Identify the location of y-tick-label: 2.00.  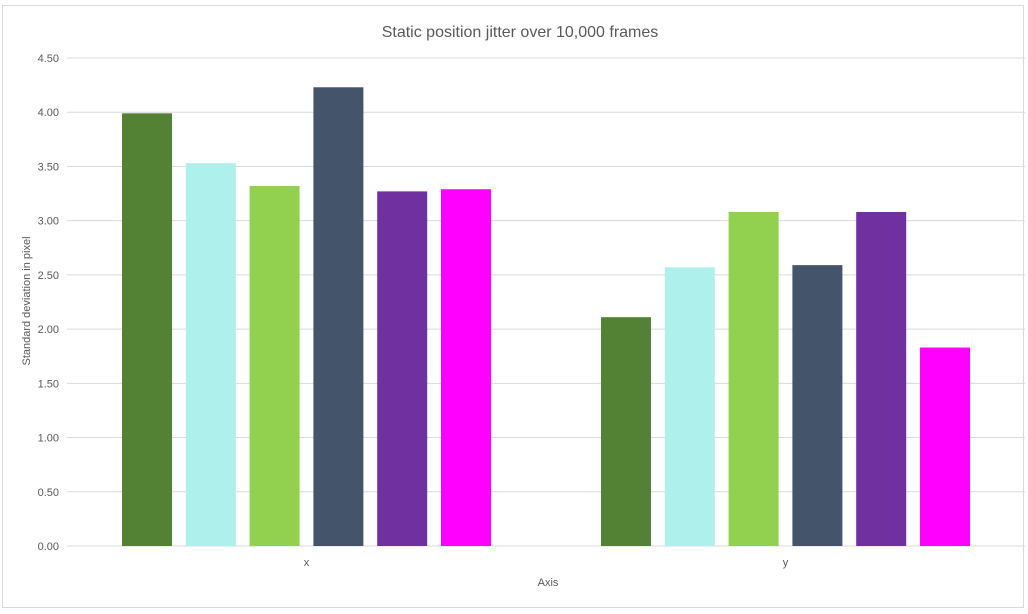
(48, 330).